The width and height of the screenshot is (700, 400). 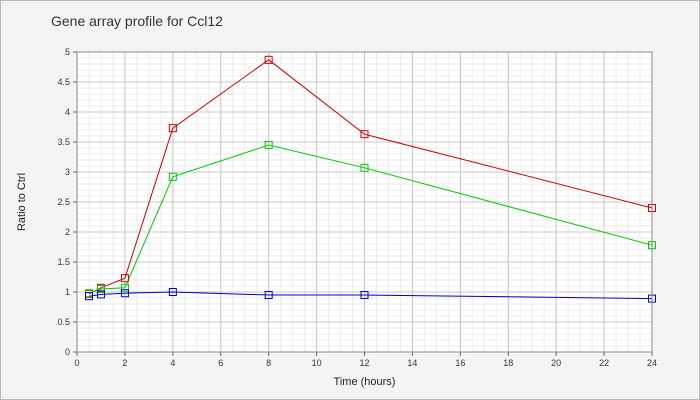 I want to click on y-tick-label: 4, so click(x=67, y=112).